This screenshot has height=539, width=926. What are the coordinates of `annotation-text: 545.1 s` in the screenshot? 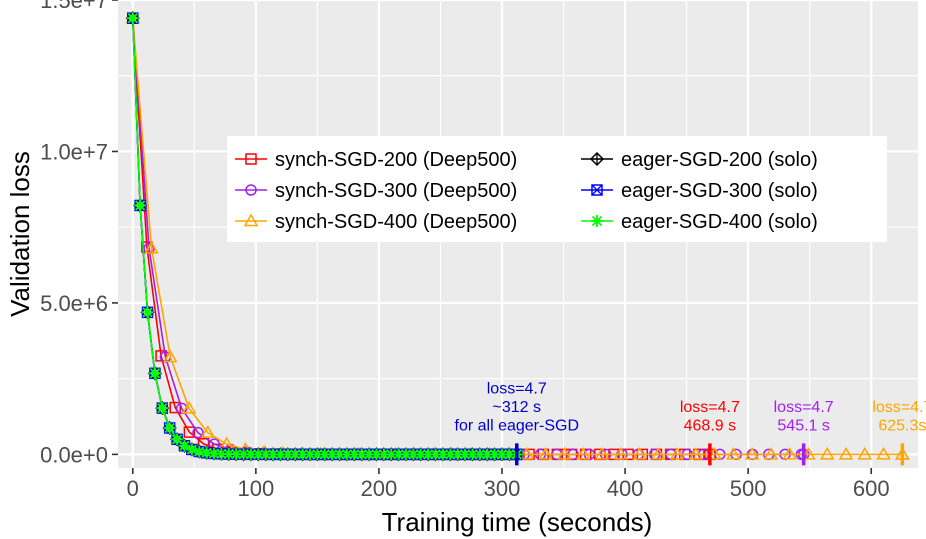 It's located at (803, 425).